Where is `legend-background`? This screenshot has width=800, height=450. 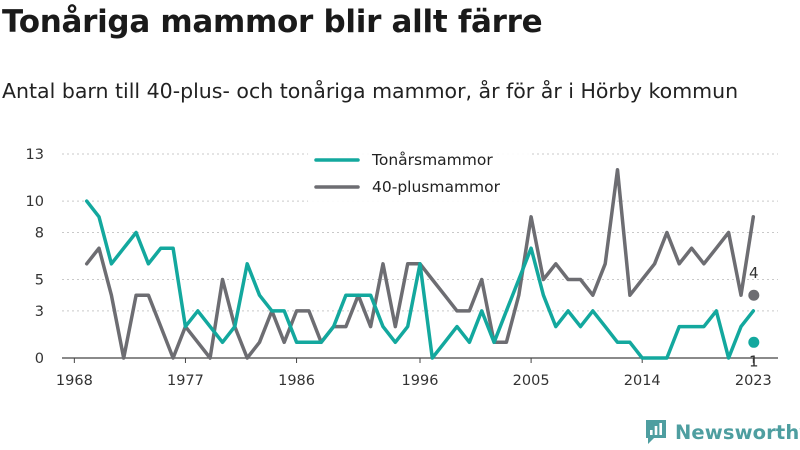
legend-background is located at coordinates (419, 174).